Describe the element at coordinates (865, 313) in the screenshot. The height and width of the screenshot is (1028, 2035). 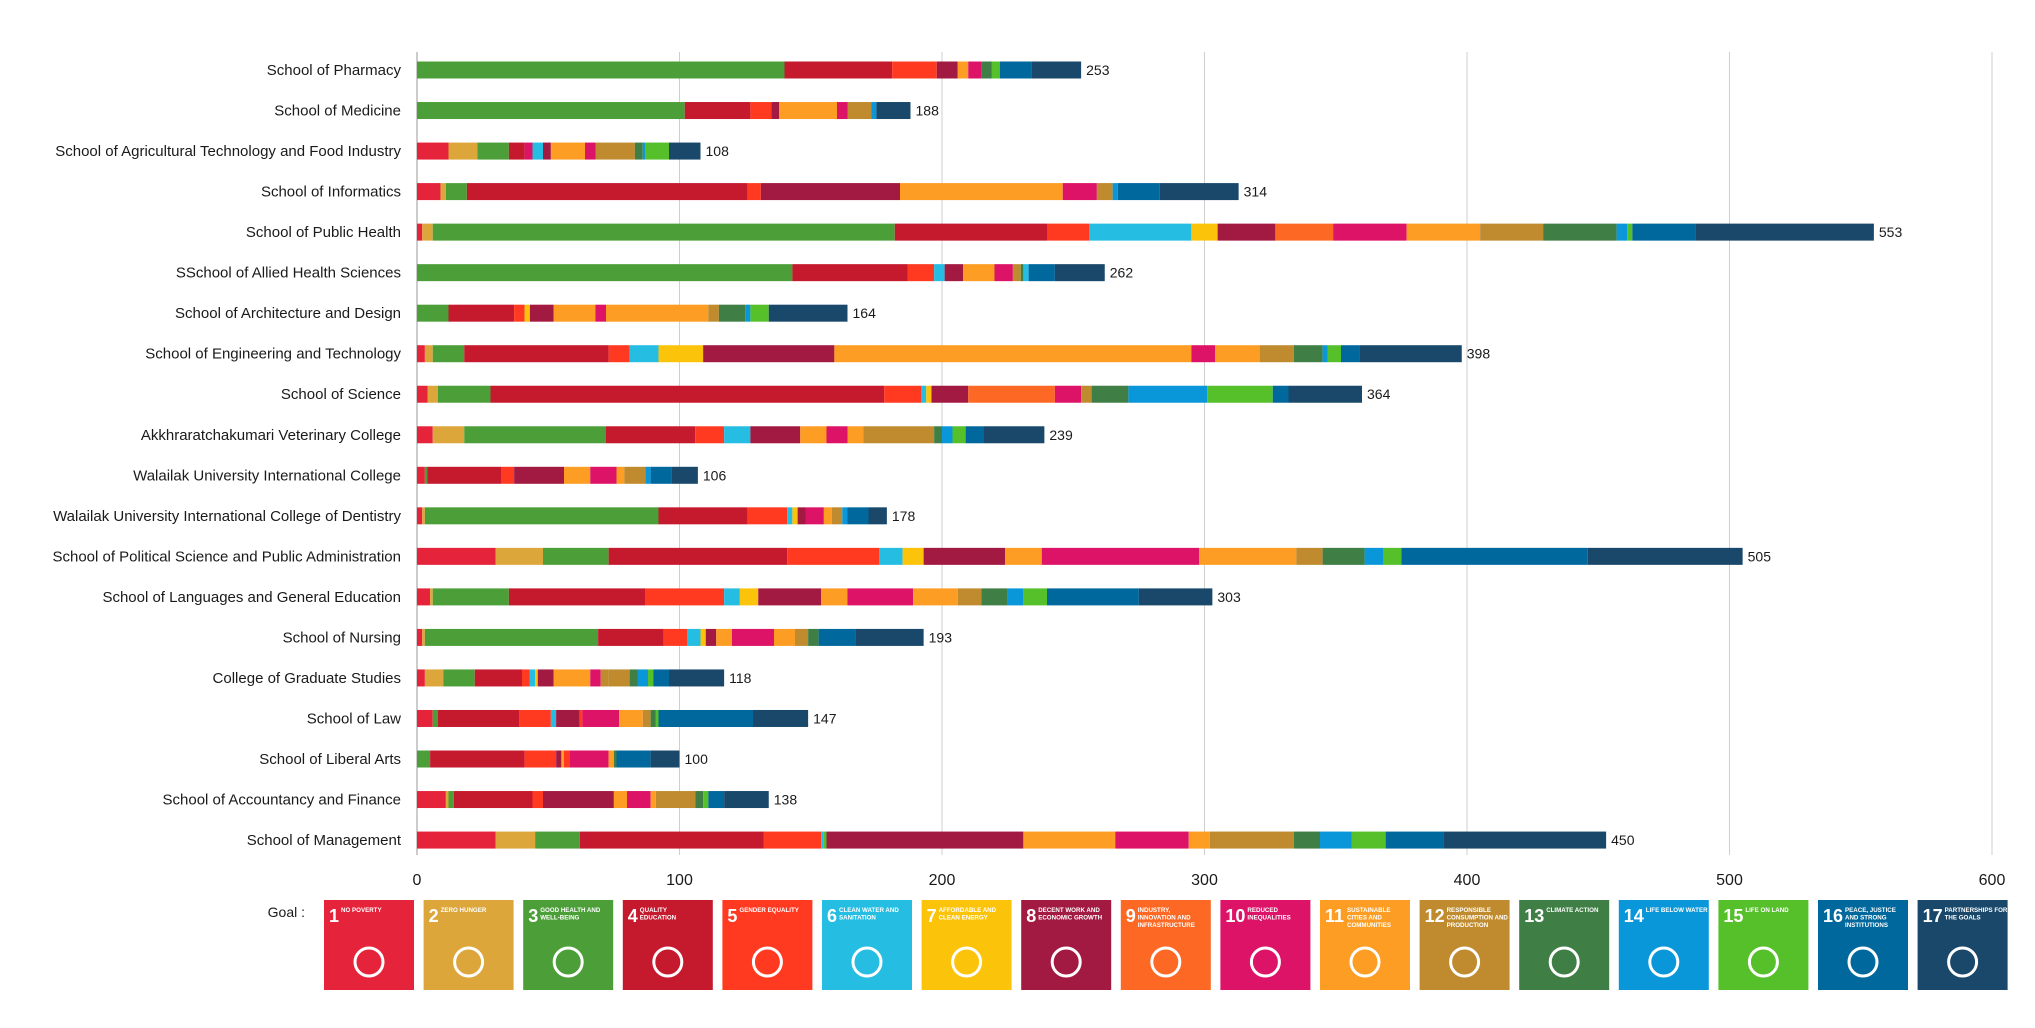
I see `total-value-label: 164` at that location.